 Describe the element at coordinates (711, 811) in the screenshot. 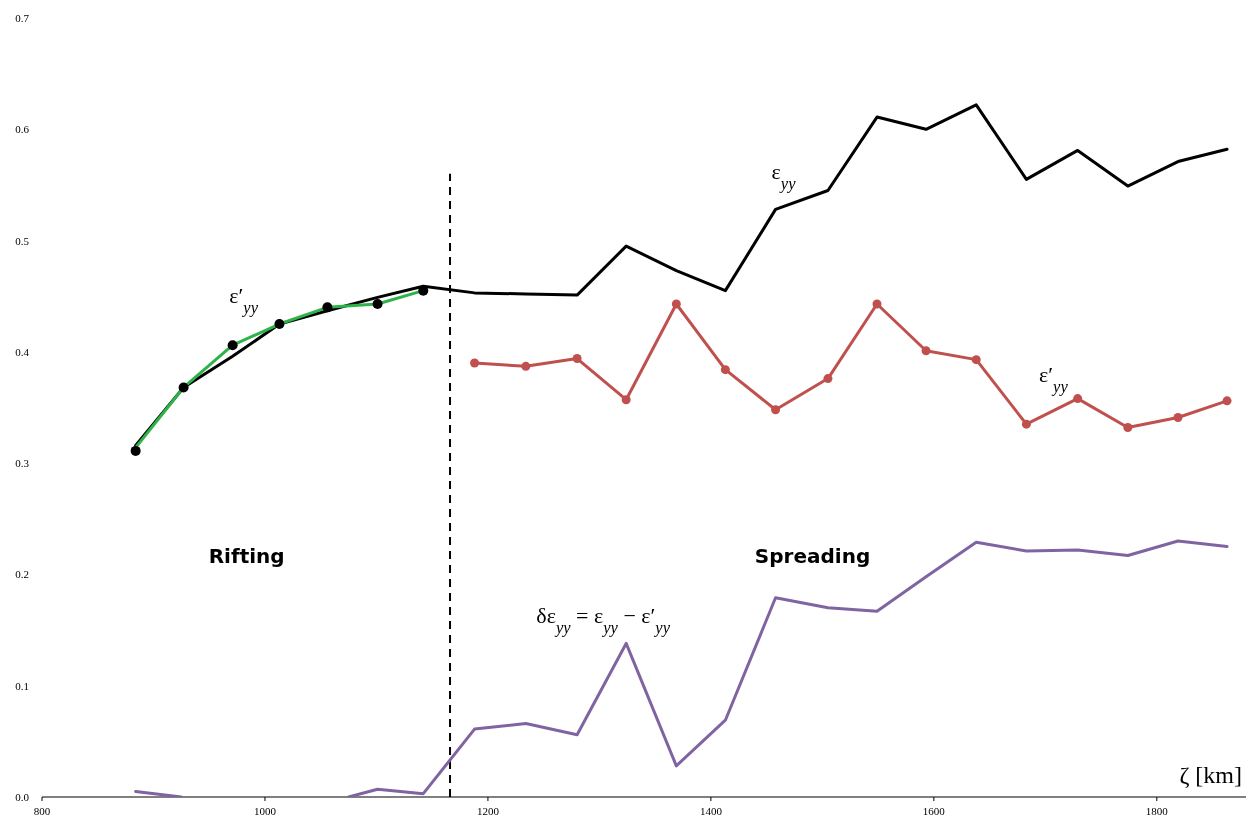

I see `x-tick-label: 1400` at that location.